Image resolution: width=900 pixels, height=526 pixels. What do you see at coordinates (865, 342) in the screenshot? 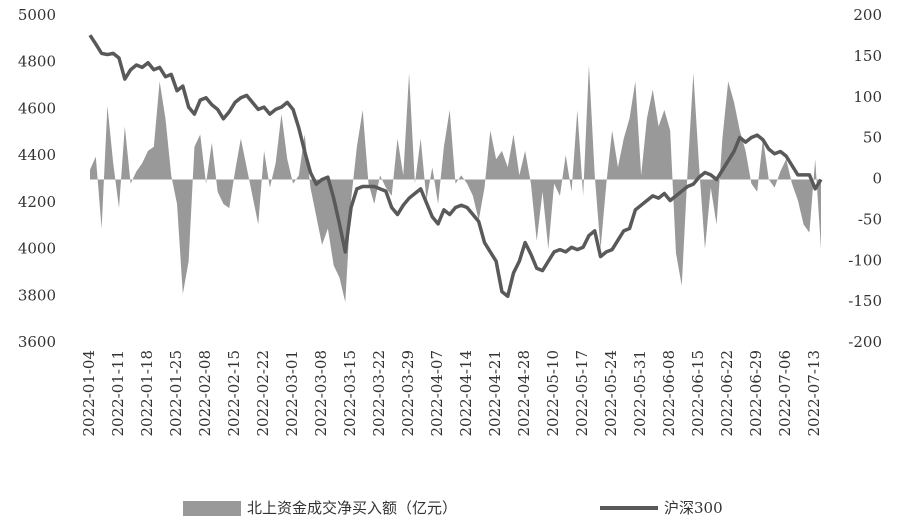
I see `y2-tick-label: -200` at bounding box center [865, 342].